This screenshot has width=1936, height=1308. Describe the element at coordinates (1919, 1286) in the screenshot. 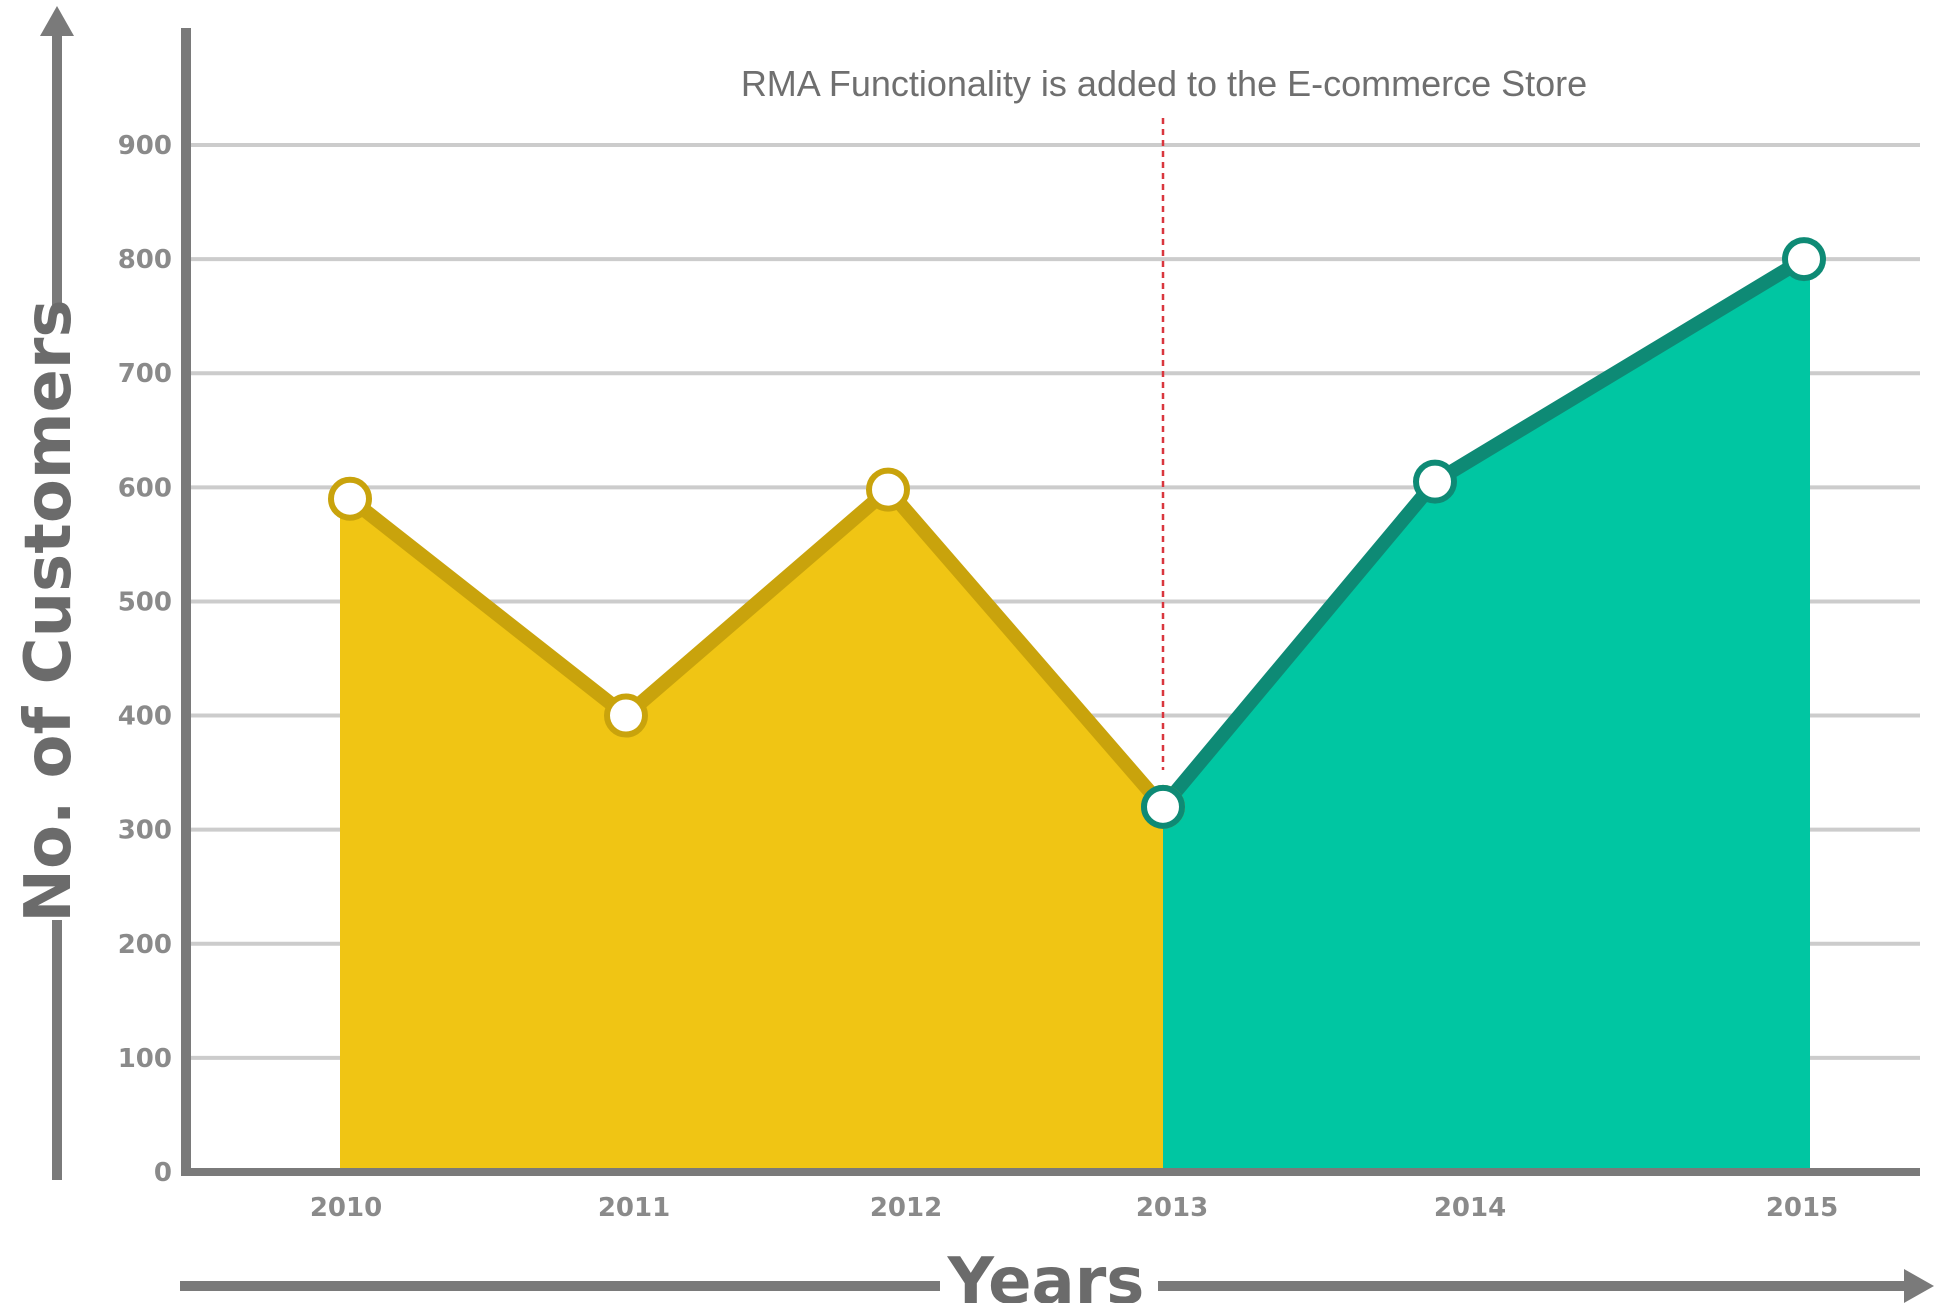

I see `x-axis-arrowhead` at that location.